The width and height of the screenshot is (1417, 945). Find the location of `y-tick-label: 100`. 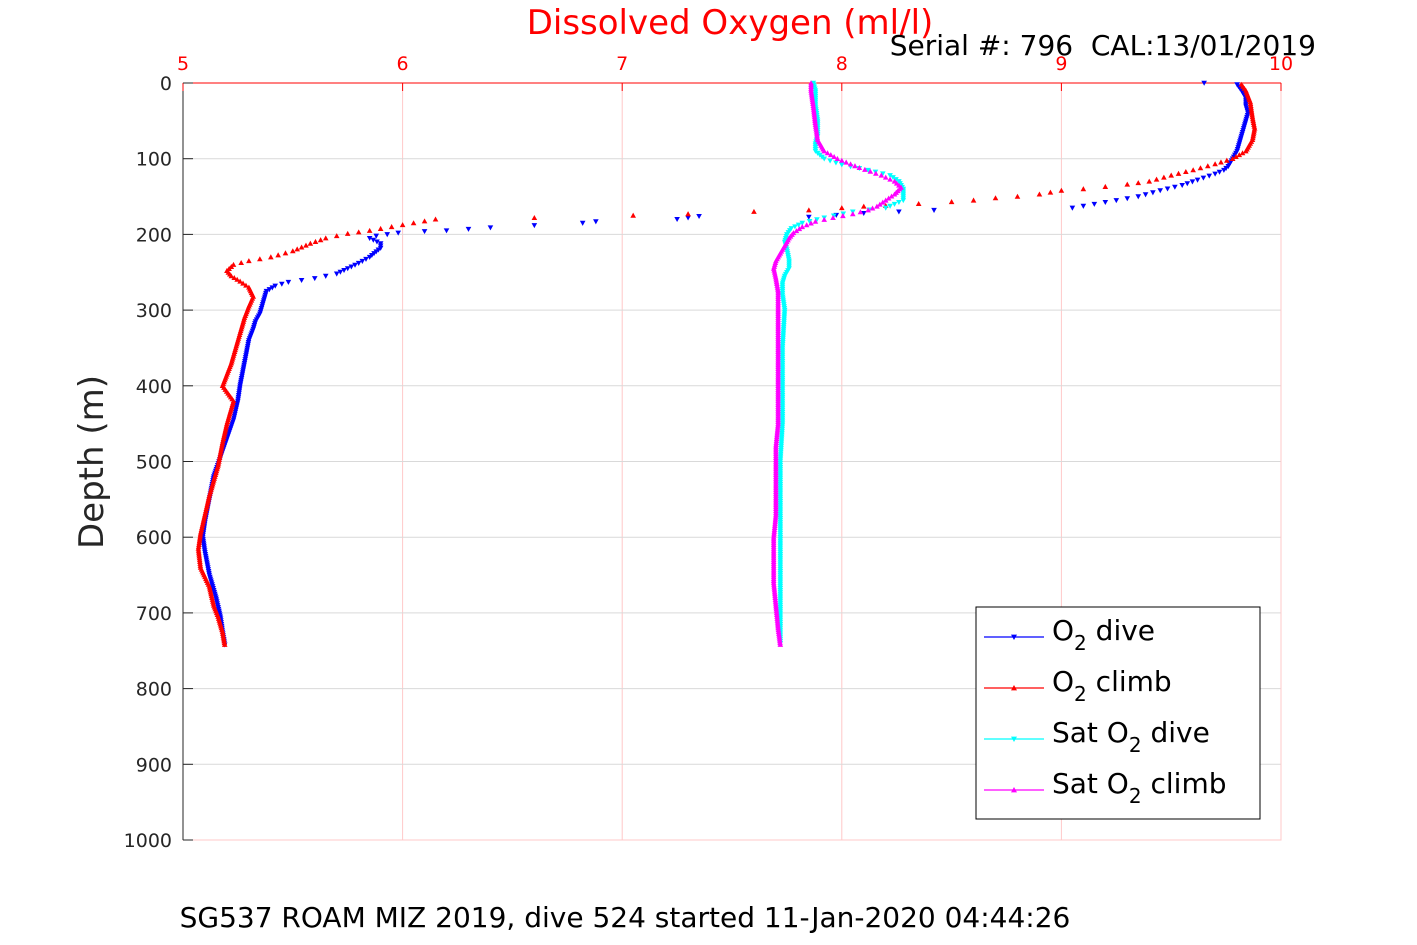

y-tick-label: 100 is located at coordinates (154, 160).